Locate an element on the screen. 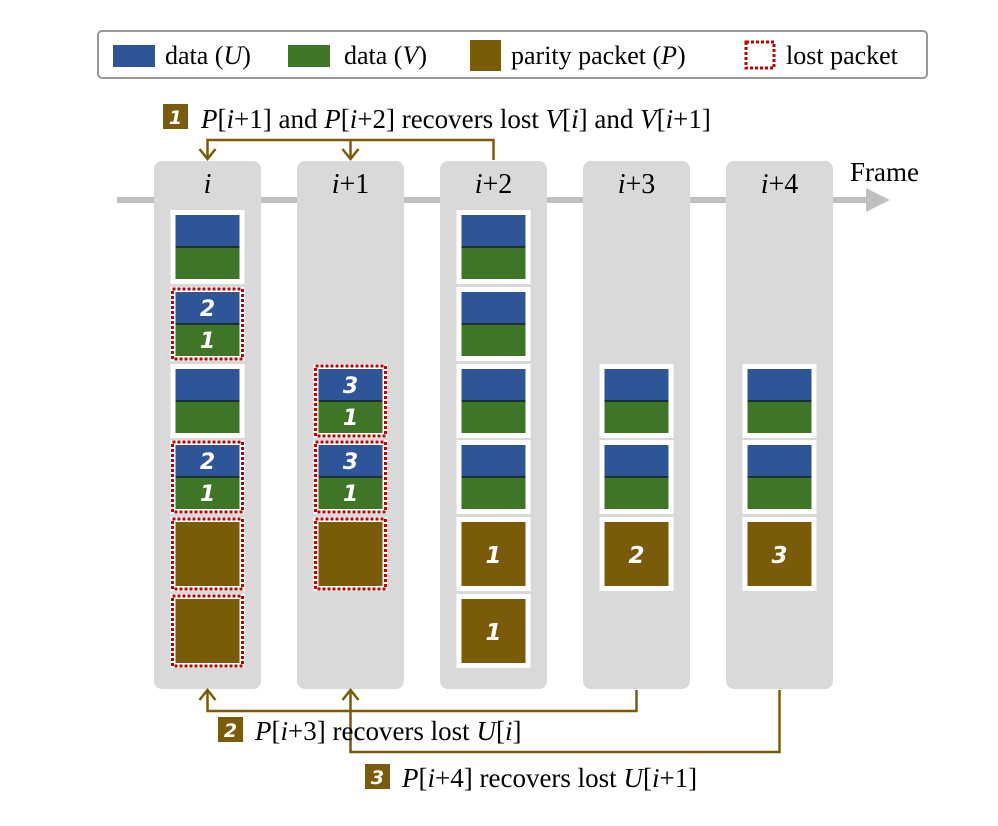 This screenshot has height=826, width=998. legend-item-data-u: data (U) is located at coordinates (182, 55).